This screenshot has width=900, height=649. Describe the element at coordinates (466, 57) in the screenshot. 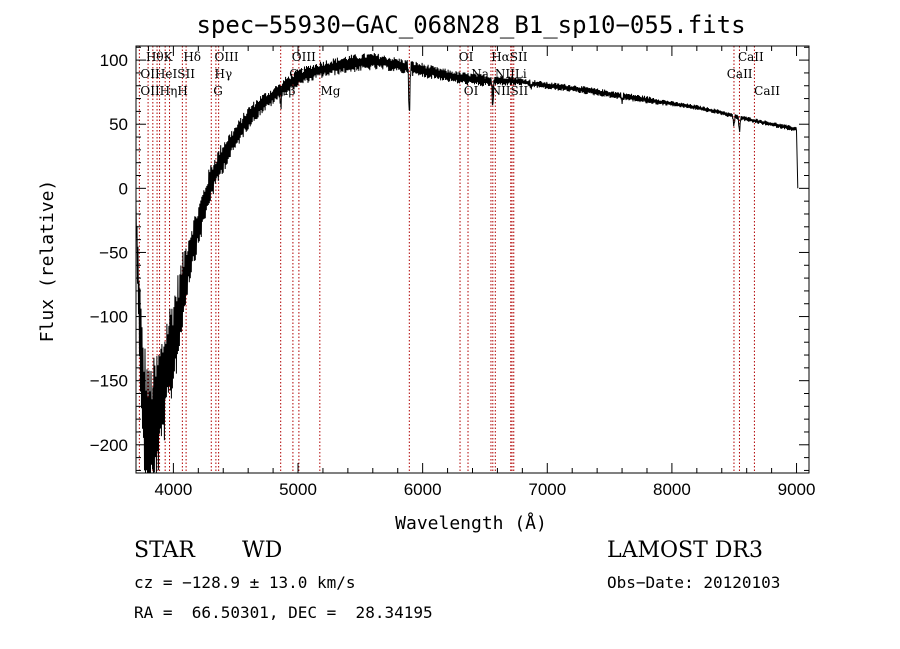

I see `line-label-4: OI` at that location.